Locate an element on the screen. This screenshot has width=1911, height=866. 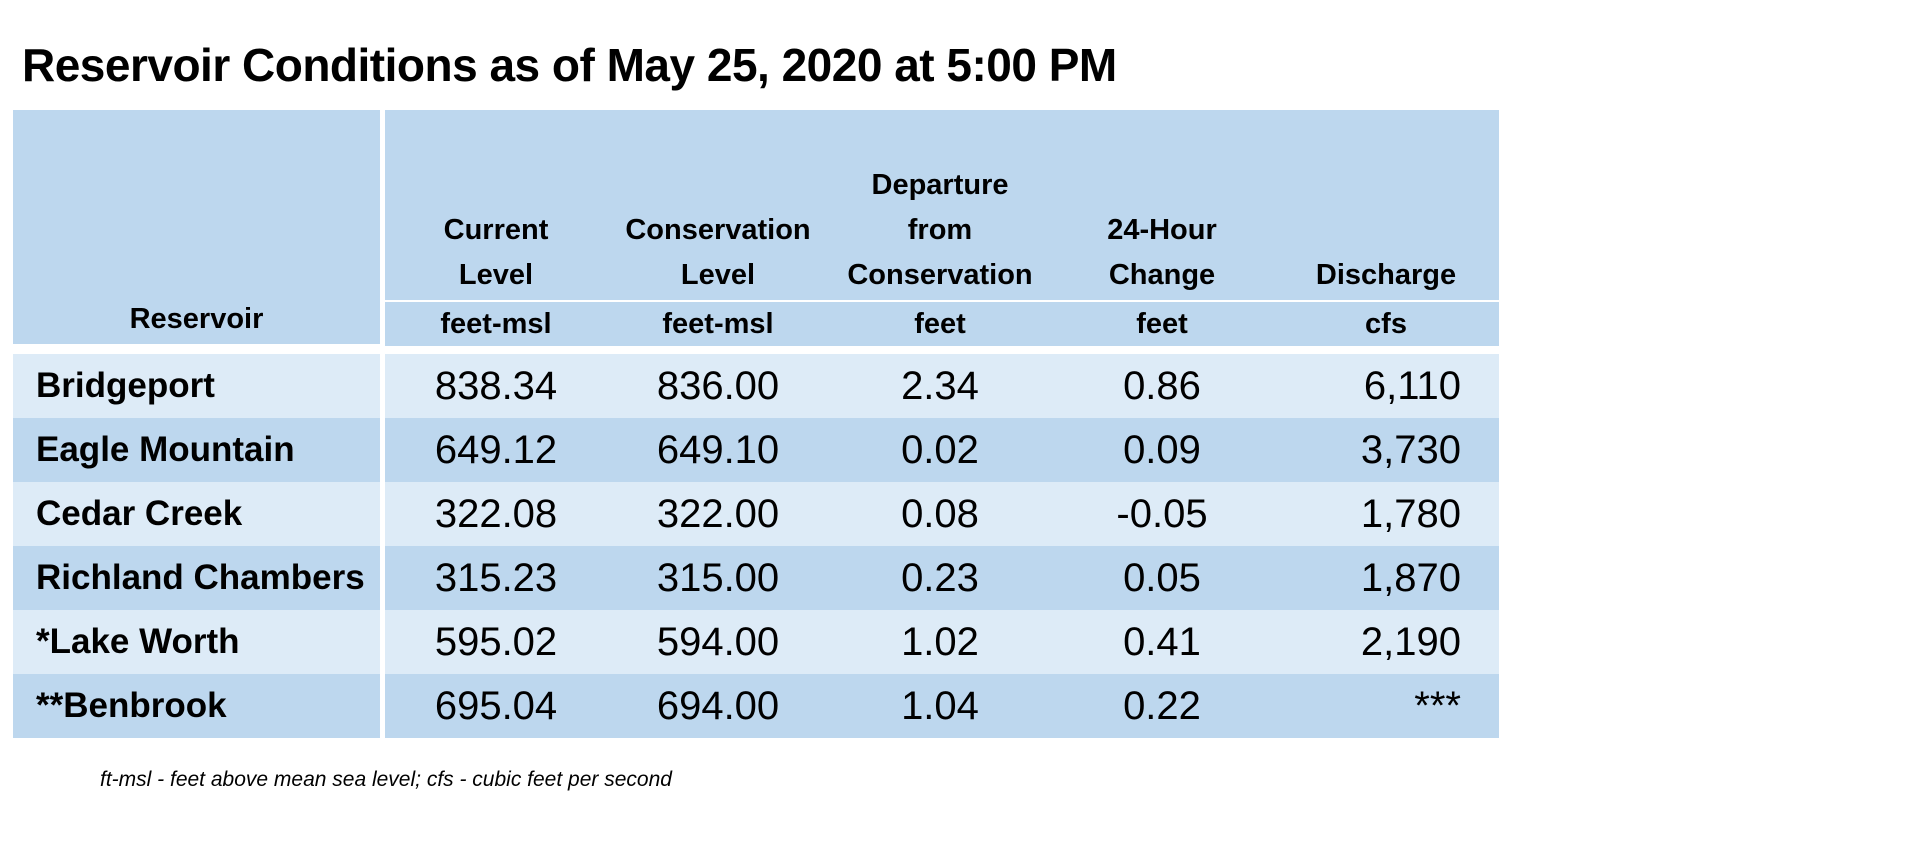
cell-reservoir-name: Cedar Creek is located at coordinates (199, 514).